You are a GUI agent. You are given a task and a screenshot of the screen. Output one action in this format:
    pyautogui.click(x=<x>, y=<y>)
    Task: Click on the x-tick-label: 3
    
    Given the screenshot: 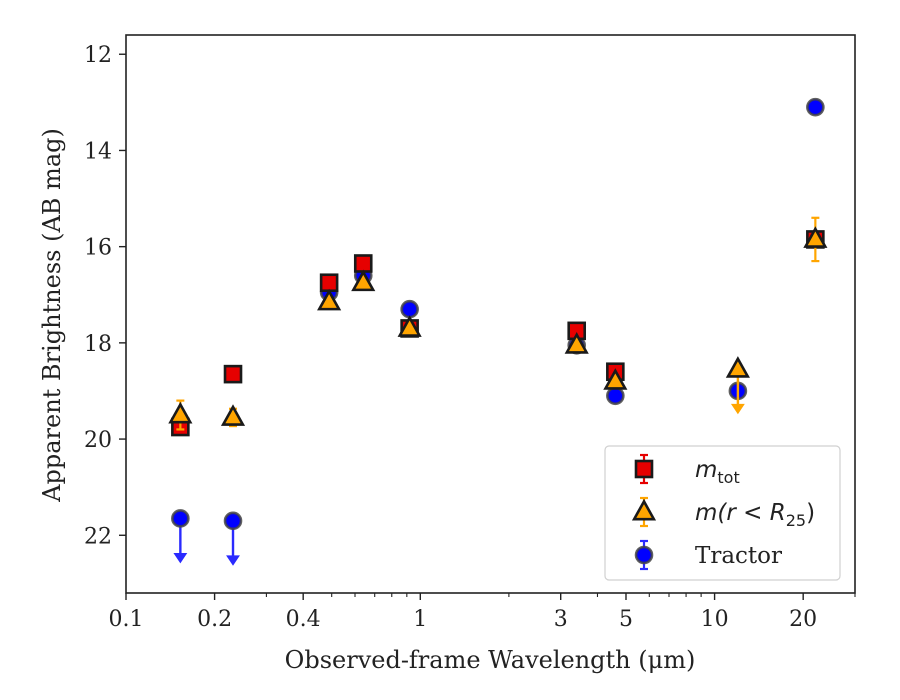 What is the action you would take?
    pyautogui.click(x=561, y=619)
    